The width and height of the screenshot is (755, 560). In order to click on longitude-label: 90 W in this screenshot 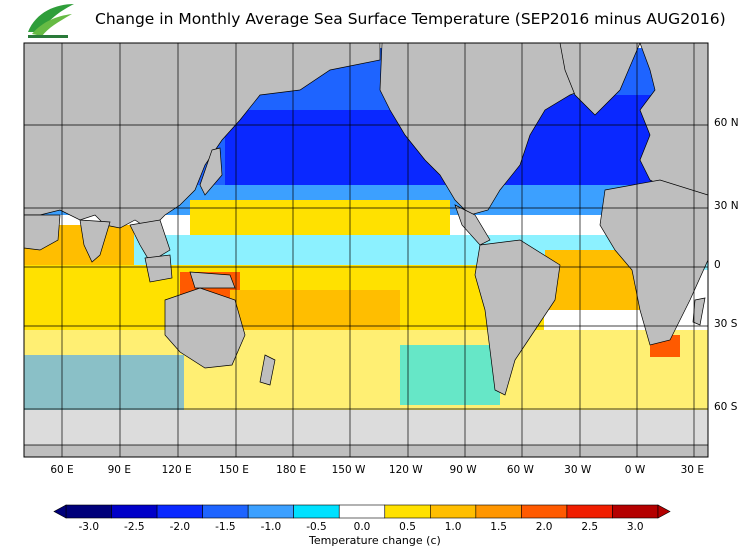, I will do `click(463, 470)`.